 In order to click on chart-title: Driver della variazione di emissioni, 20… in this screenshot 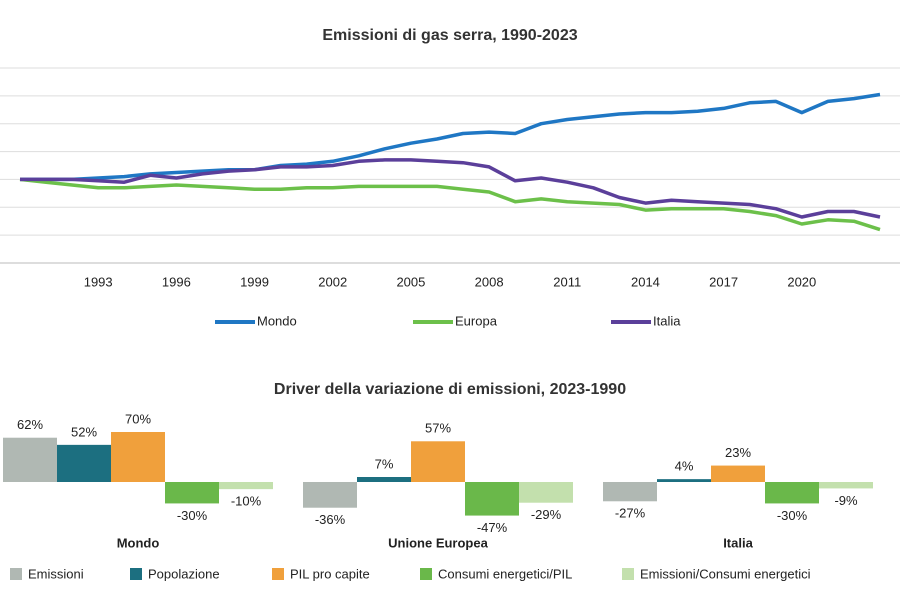, I will do `click(450, 389)`.